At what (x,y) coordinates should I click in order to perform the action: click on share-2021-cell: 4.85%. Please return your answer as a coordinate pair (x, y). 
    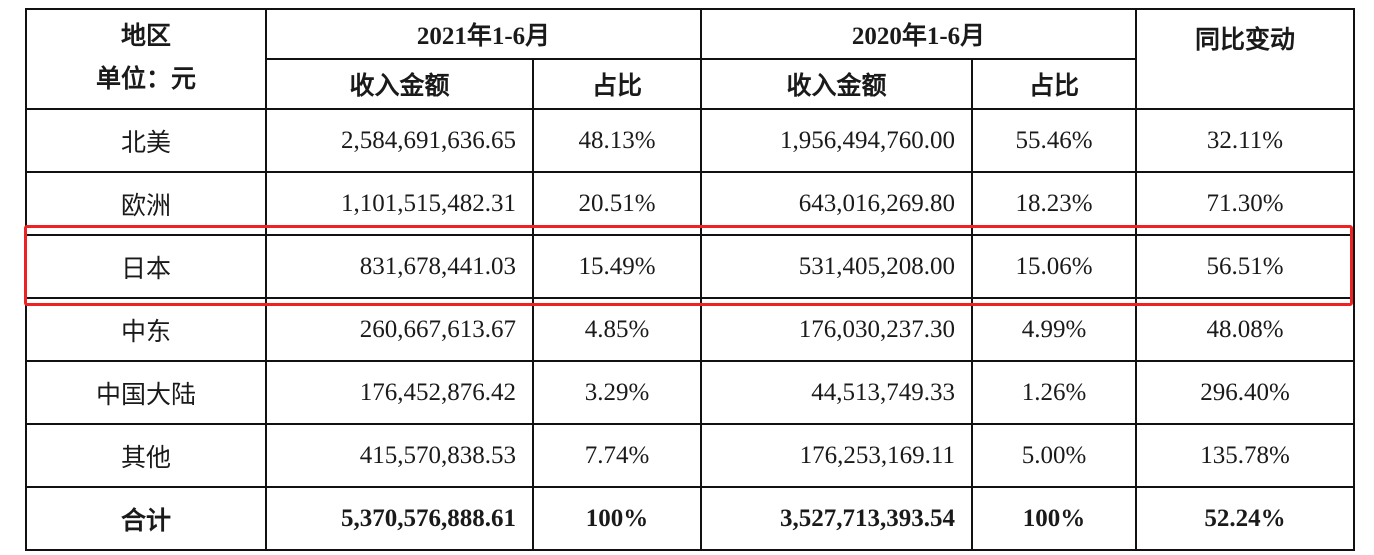
    Looking at the image, I should click on (617, 329).